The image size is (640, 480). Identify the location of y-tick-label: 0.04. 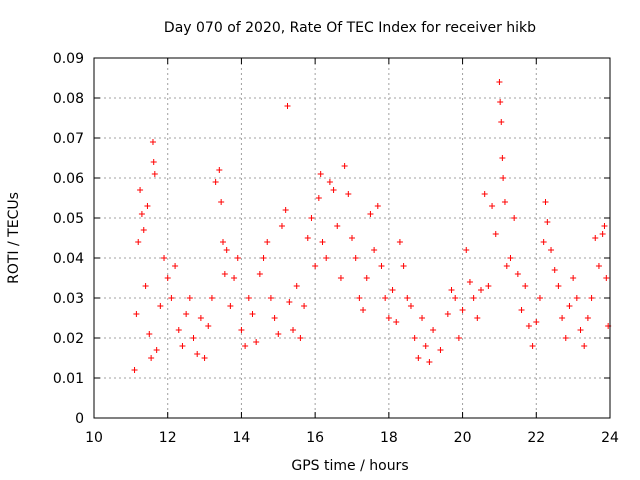
(68, 259).